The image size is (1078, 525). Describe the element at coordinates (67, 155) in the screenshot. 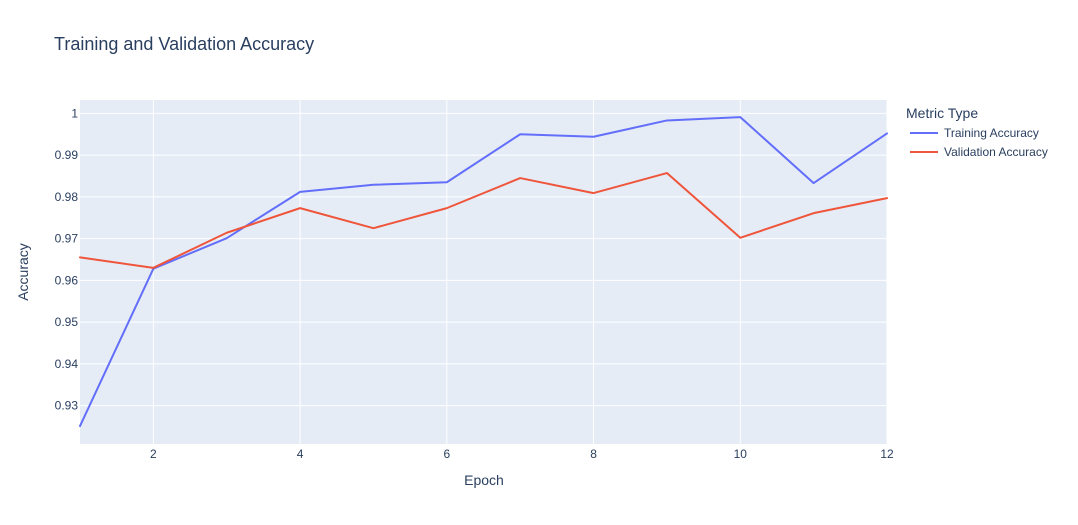

I see `y-tick-label: 0.99` at that location.